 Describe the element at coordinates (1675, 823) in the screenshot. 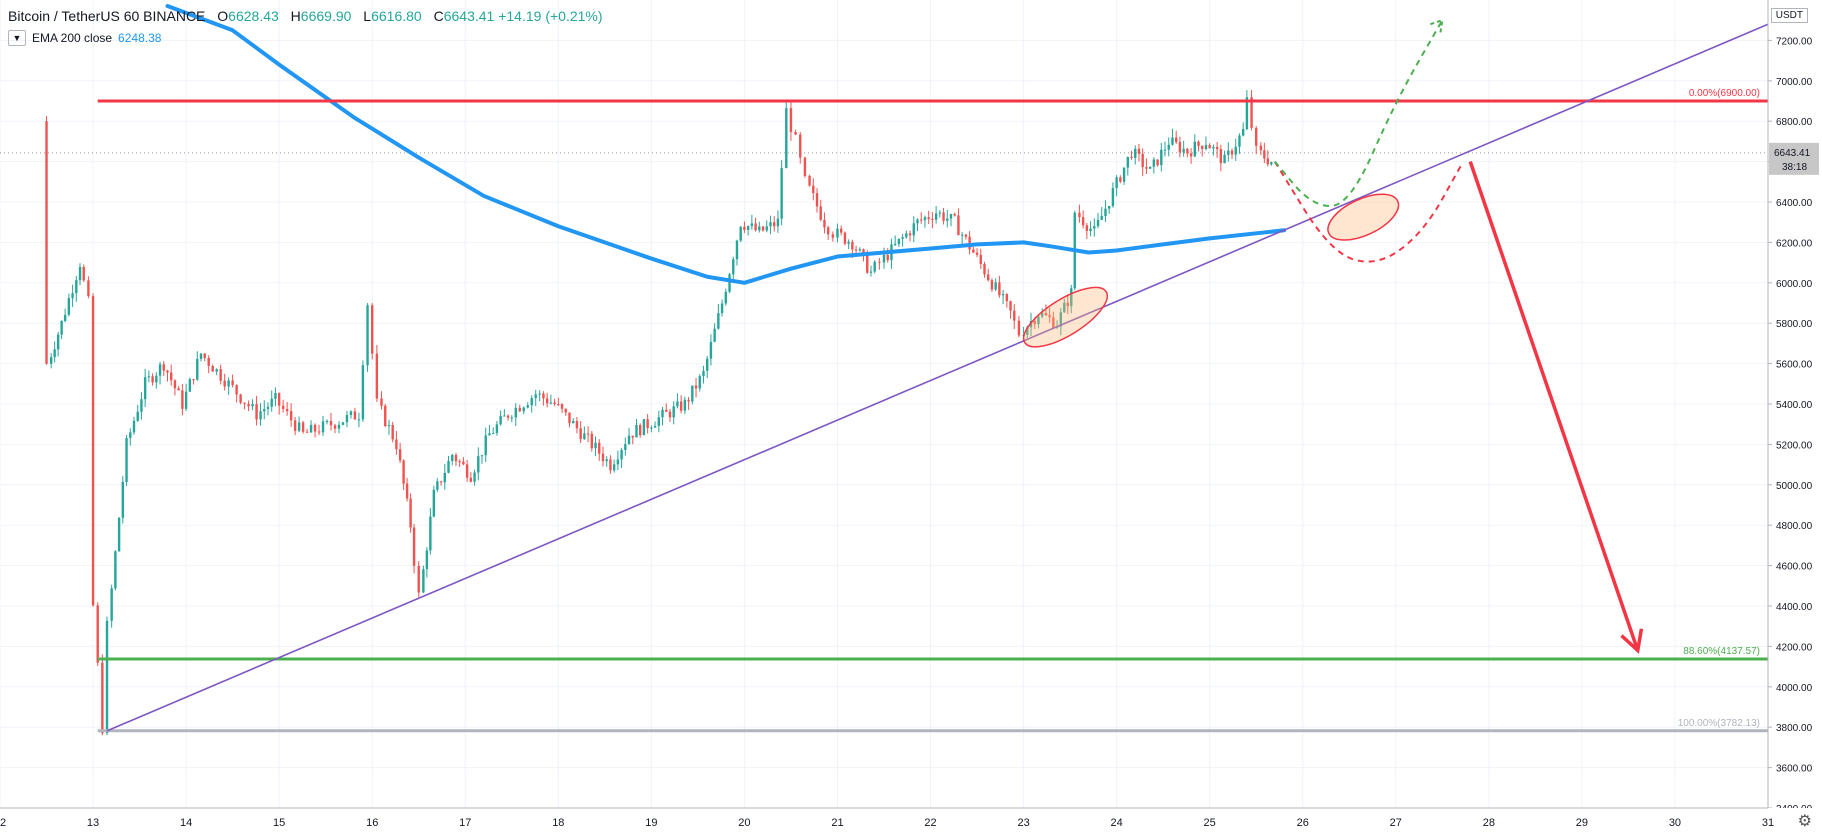

I see `time-axis-label: 30` at that location.